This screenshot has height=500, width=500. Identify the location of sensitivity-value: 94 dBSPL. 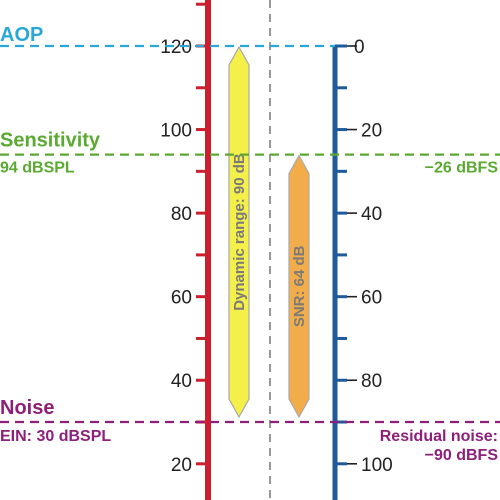
(37, 168).